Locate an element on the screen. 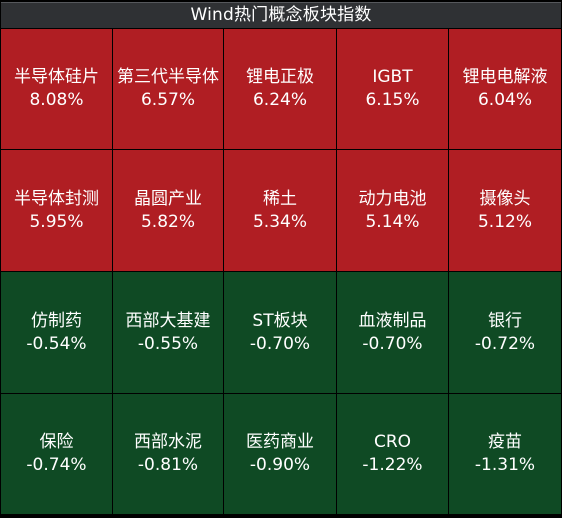  sector-name: 血液制品 is located at coordinates (392, 320).